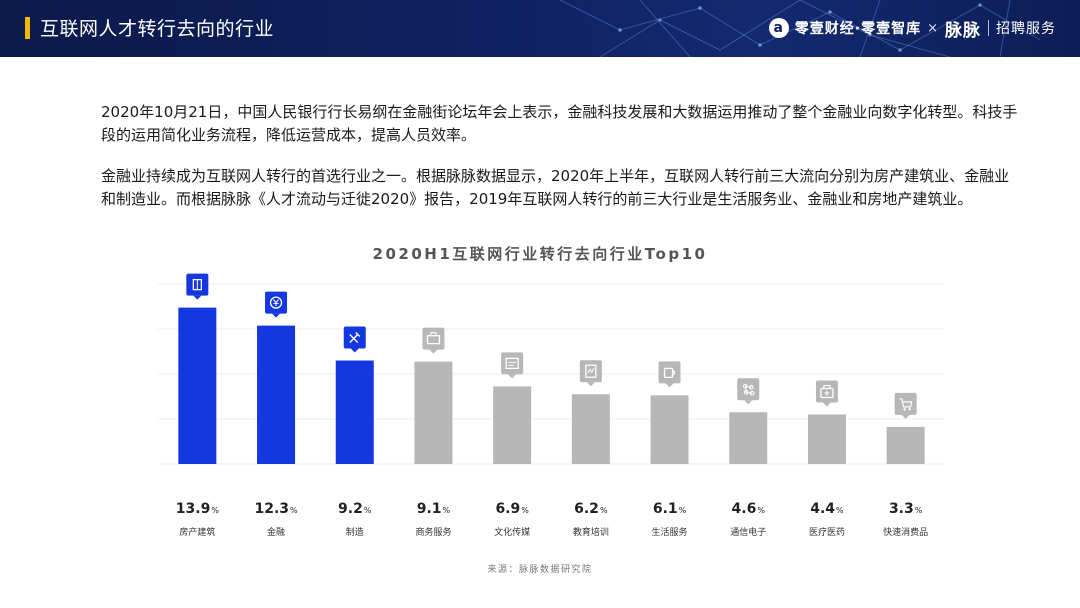 The width and height of the screenshot is (1080, 608). I want to click on value-number: 13.9, so click(193, 509).